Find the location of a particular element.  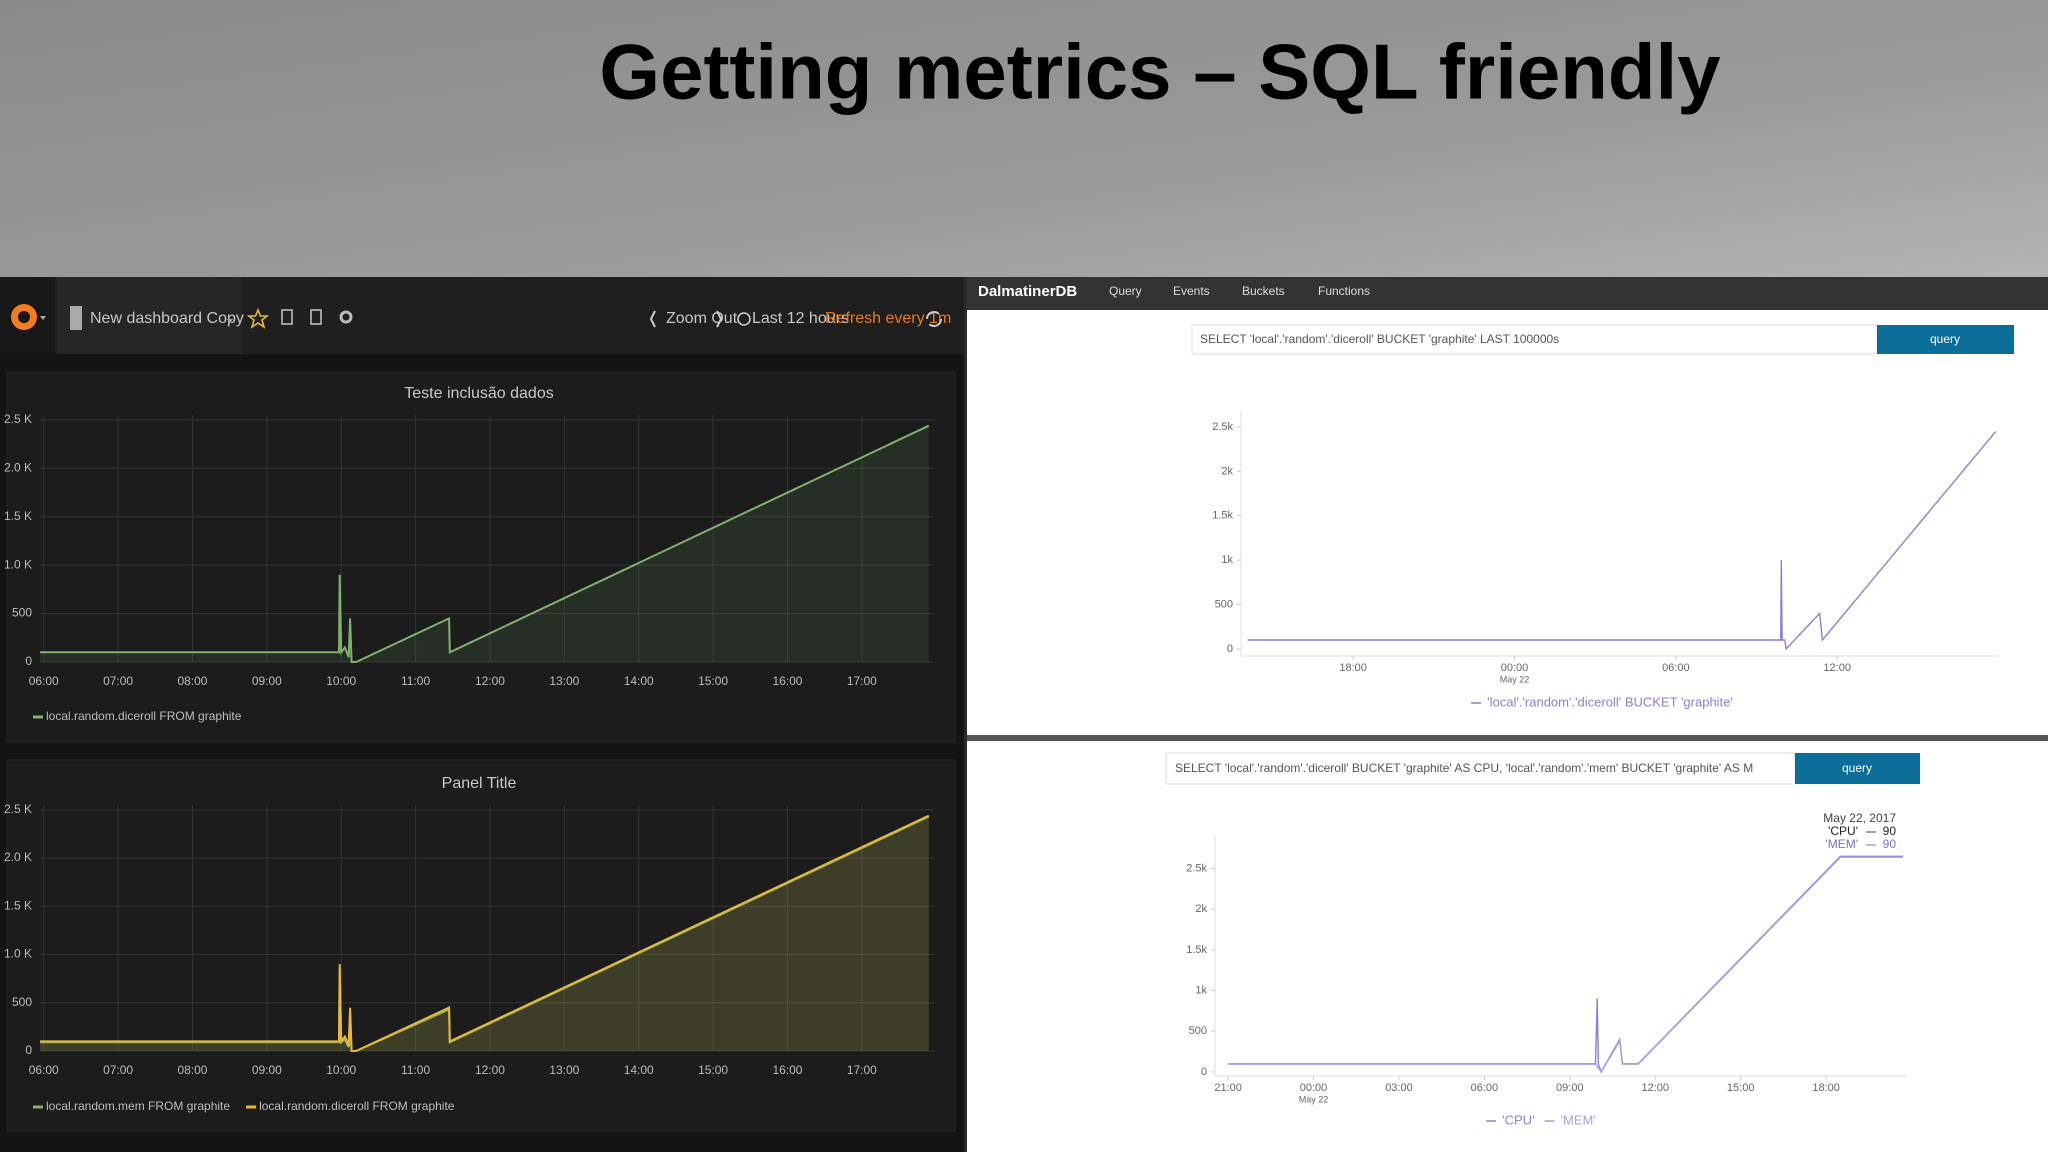

separator is located at coordinates (1507, 738).